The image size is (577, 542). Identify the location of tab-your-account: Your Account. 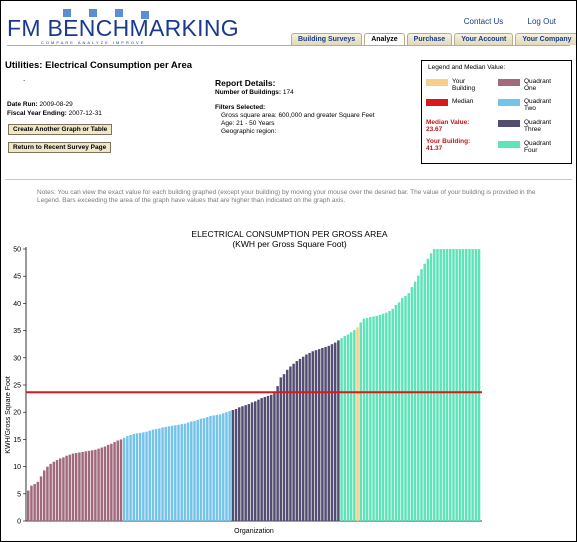
(484, 39).